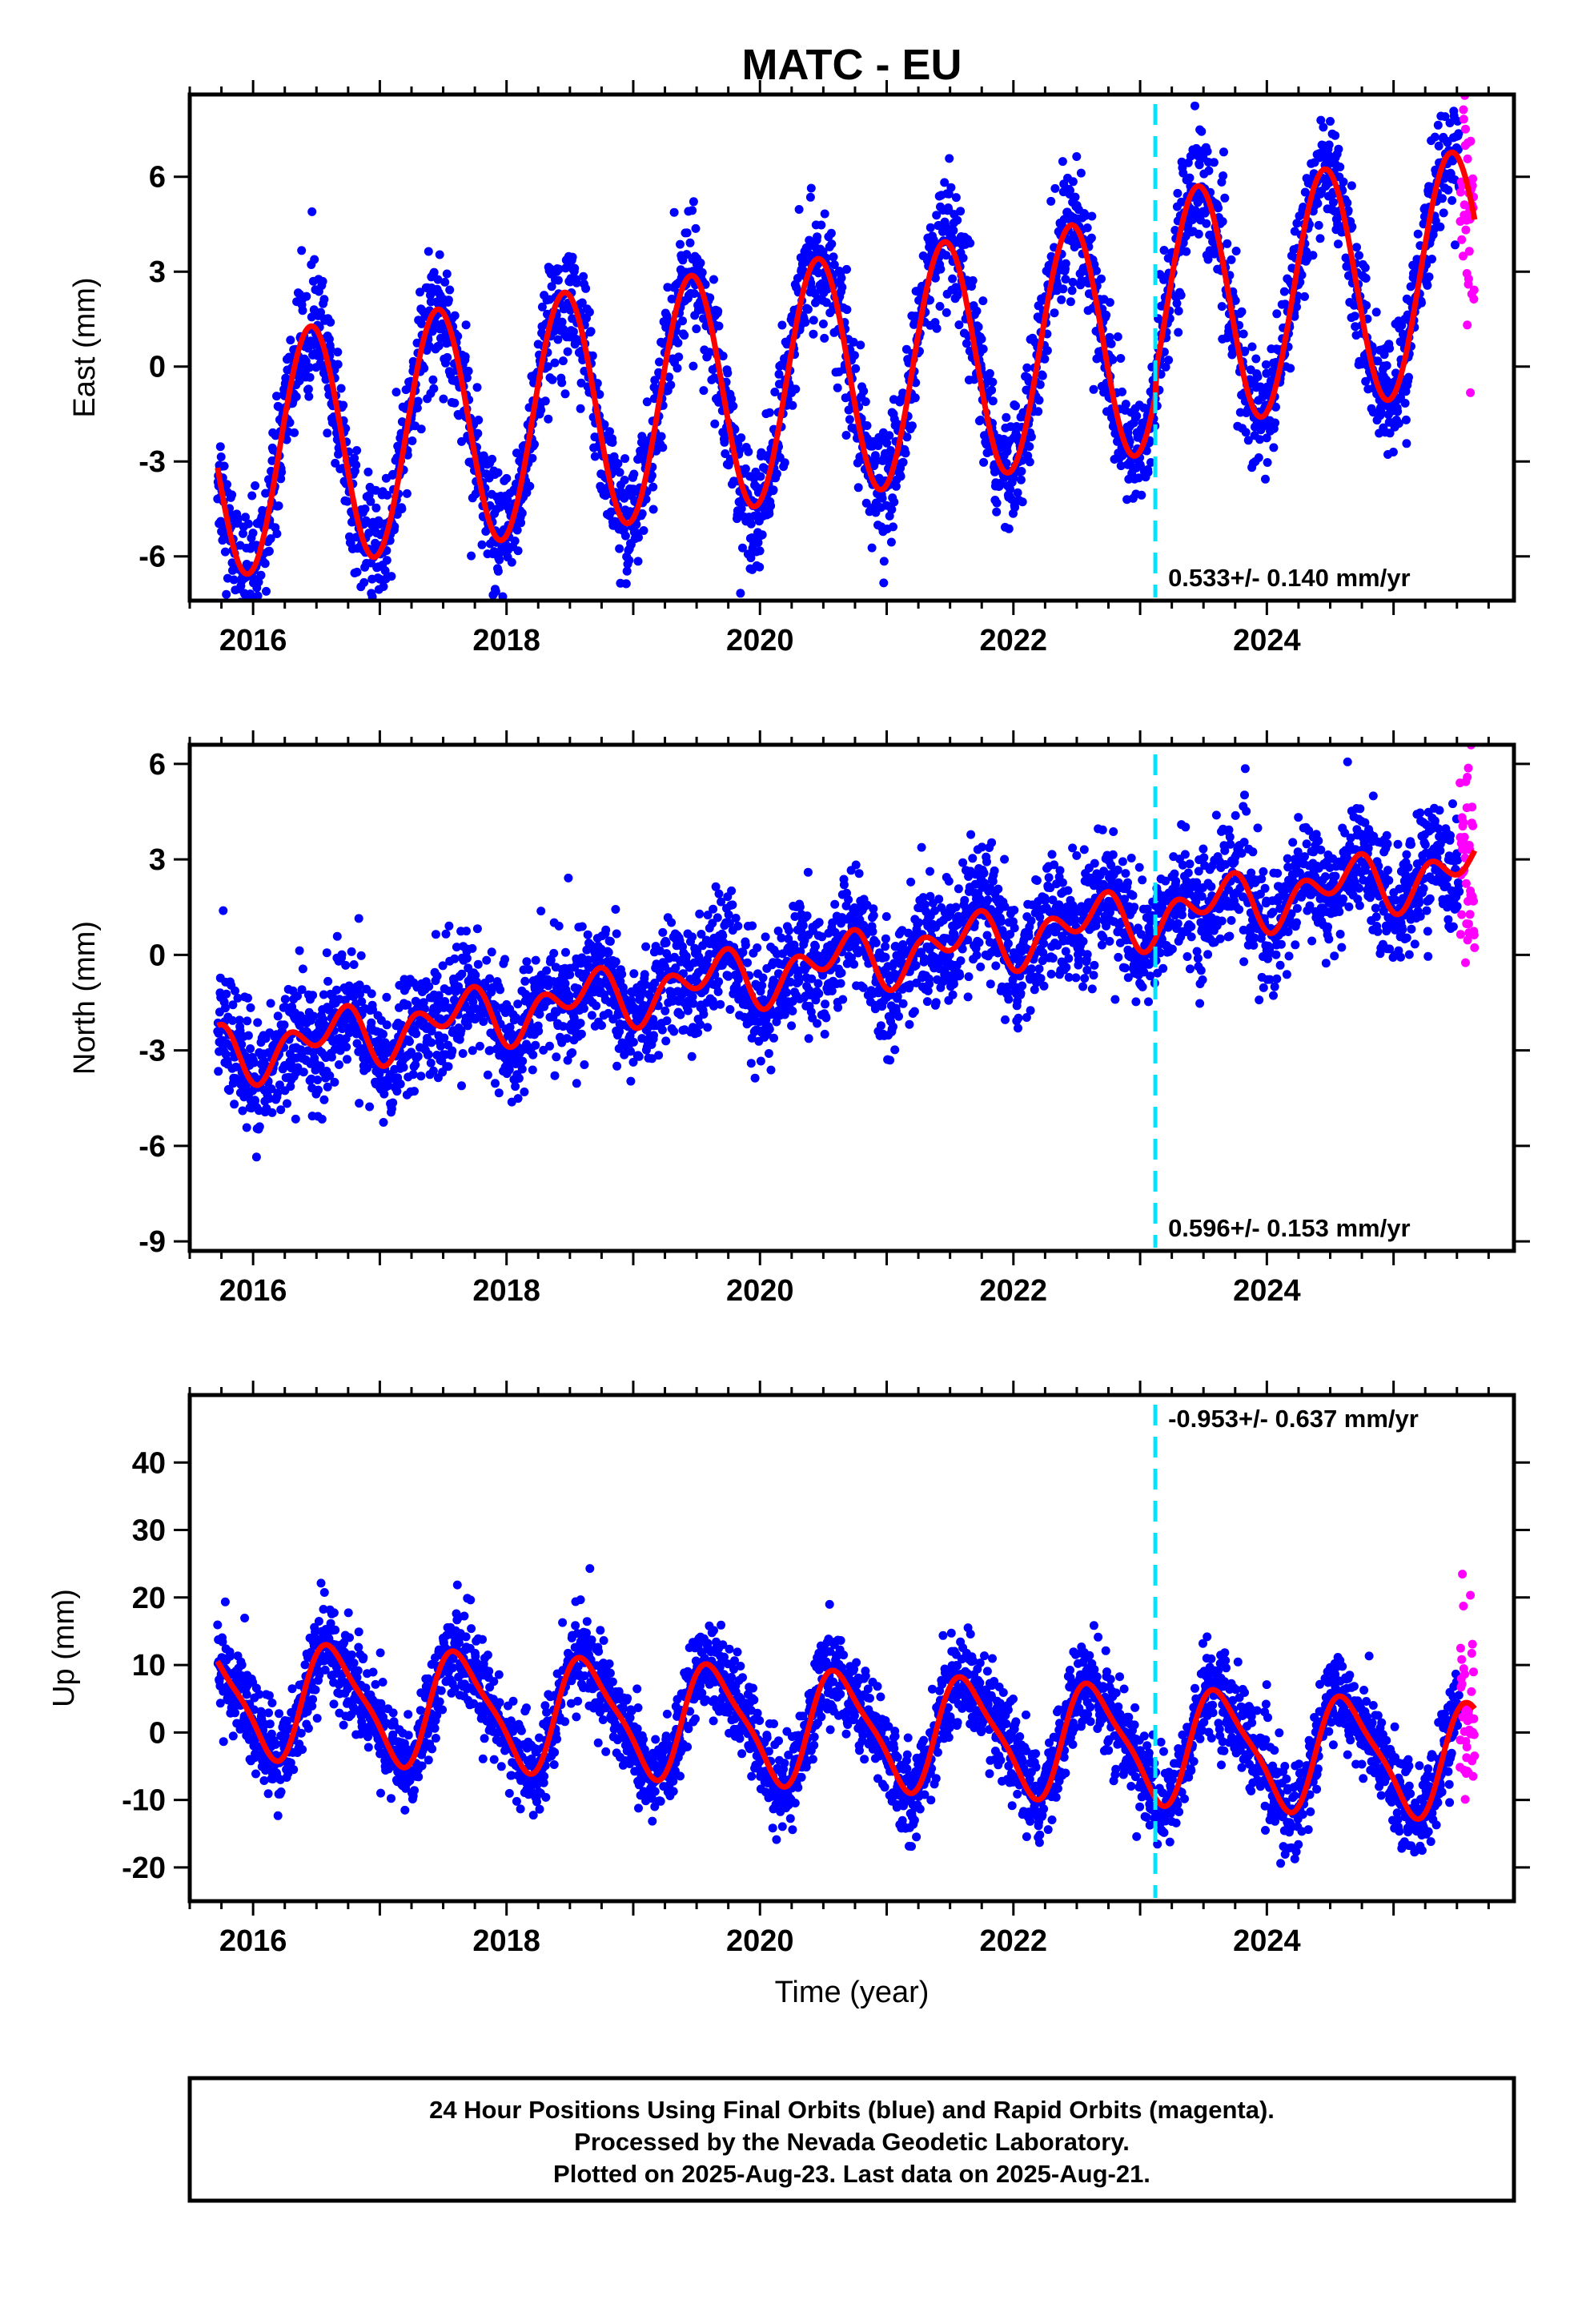 This screenshot has height=2324, width=1582. I want to click on velocity-rate-label: 0.533+/- 0.140 mm/yr, so click(1289, 578).